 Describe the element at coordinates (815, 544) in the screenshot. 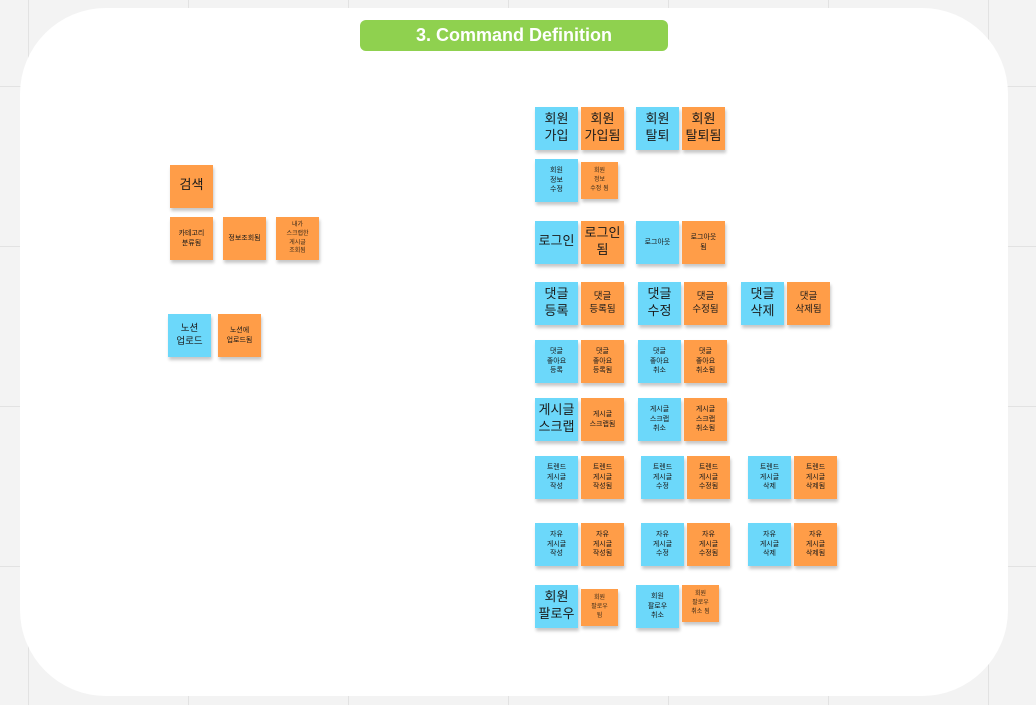

I see `sticky-note-free-post-deleted: 자유 게시글 삭제됨` at that location.